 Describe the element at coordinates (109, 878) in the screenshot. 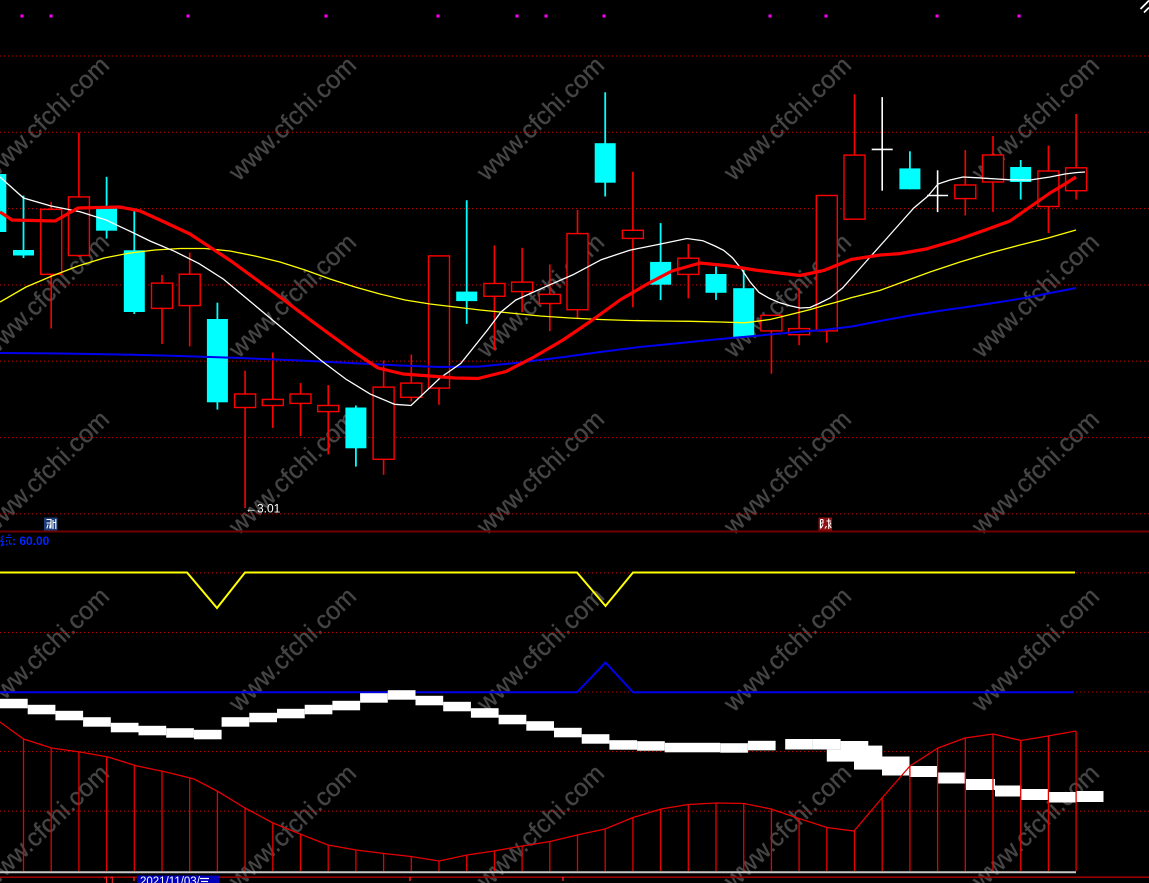

I see `svg-text: 11` at that location.